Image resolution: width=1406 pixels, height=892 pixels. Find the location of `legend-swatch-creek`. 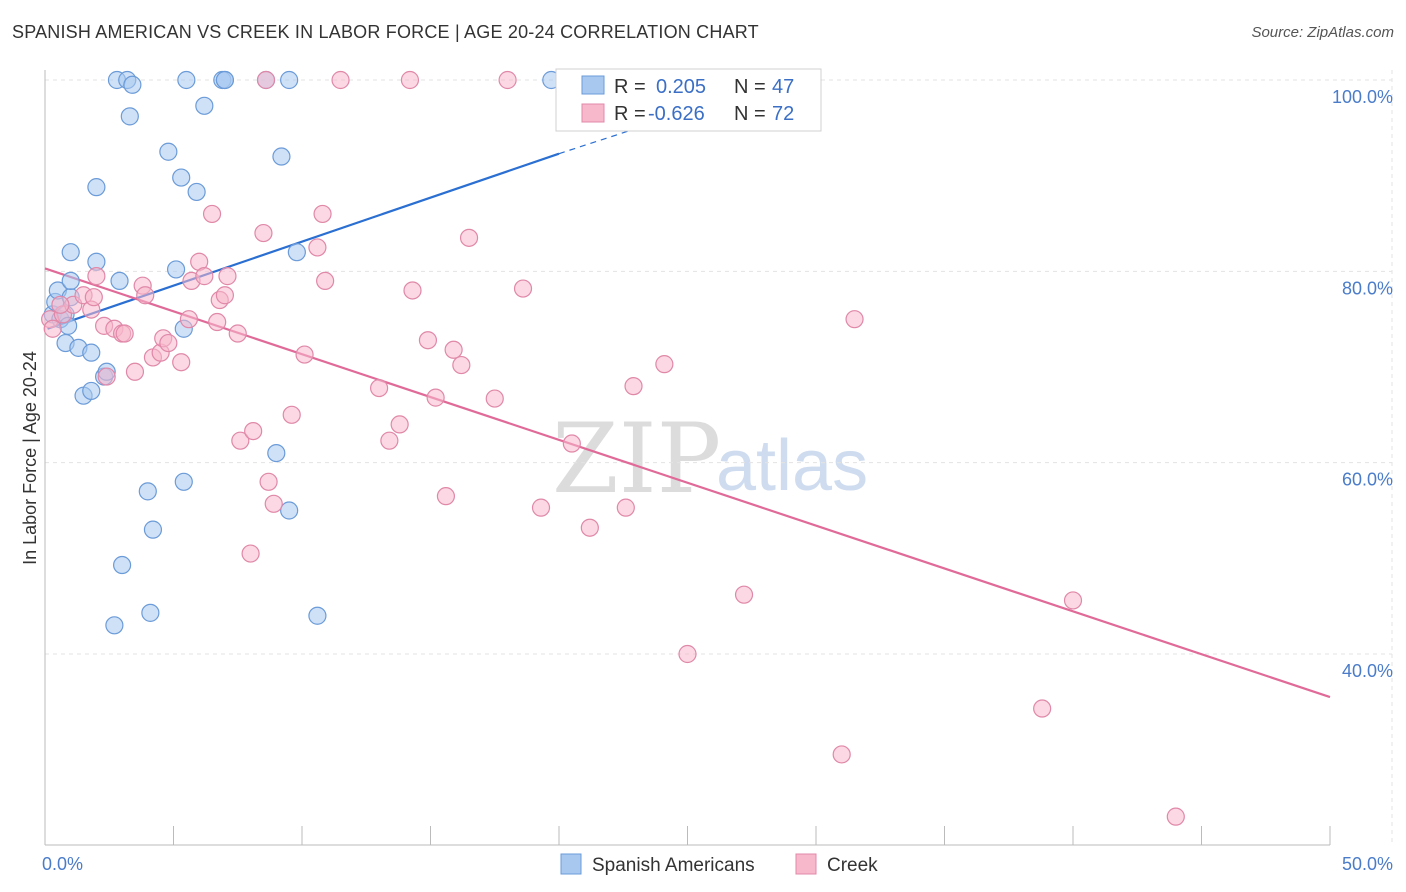

legend-swatch-creek is located at coordinates (593, 113).